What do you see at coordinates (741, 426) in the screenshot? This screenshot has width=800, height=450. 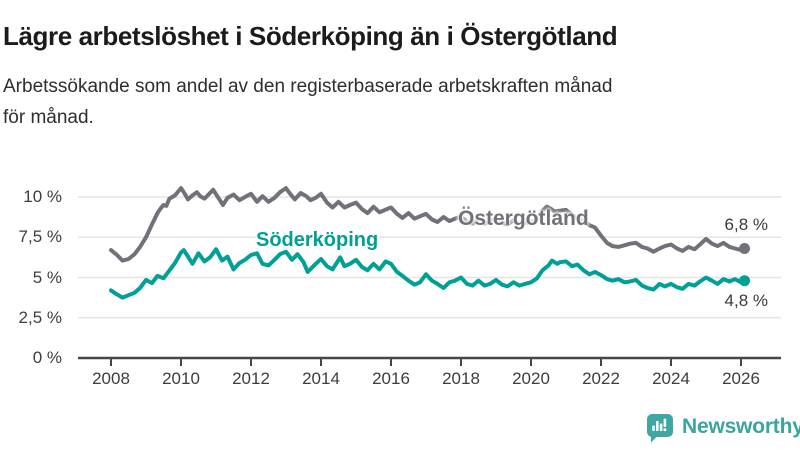 I see `brand-name: Newsworthy` at bounding box center [741, 426].